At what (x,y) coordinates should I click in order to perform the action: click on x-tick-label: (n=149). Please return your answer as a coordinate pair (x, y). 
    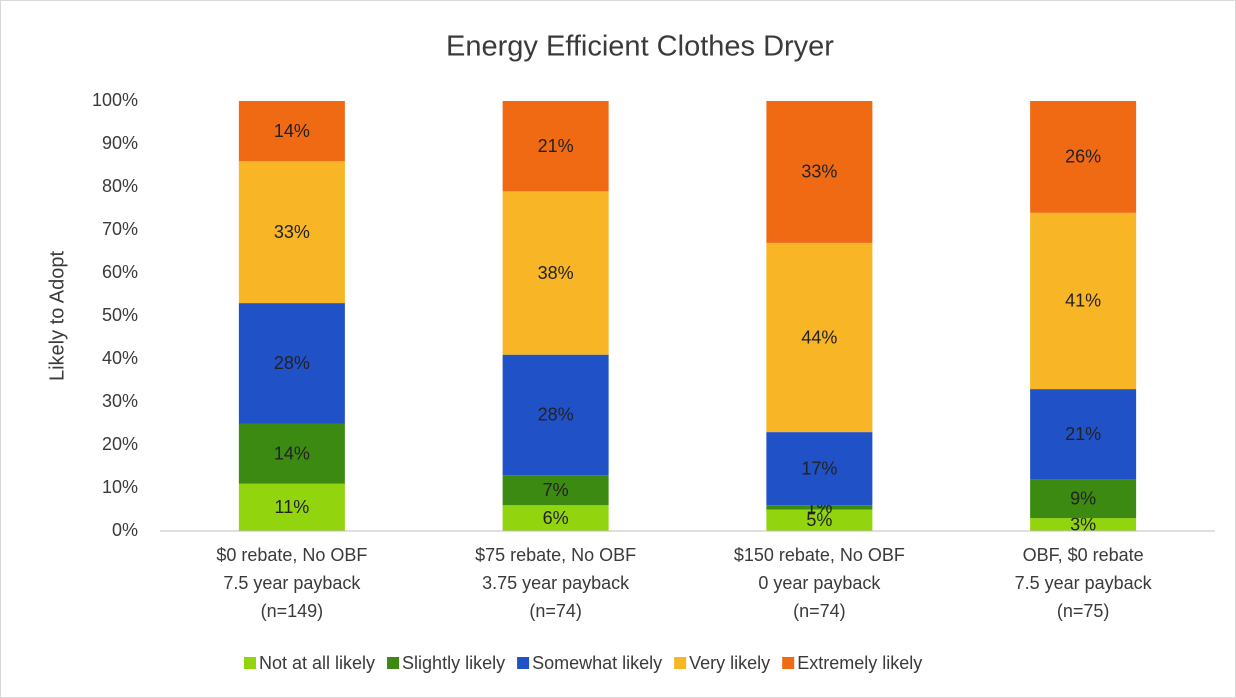
    Looking at the image, I should click on (292, 611).